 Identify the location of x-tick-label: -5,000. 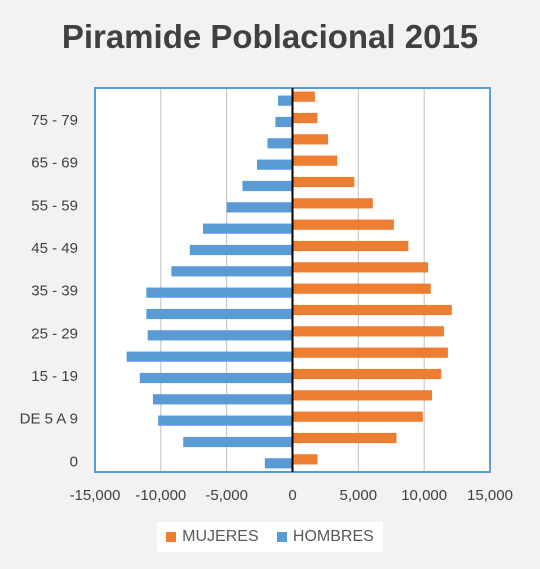
(226, 495).